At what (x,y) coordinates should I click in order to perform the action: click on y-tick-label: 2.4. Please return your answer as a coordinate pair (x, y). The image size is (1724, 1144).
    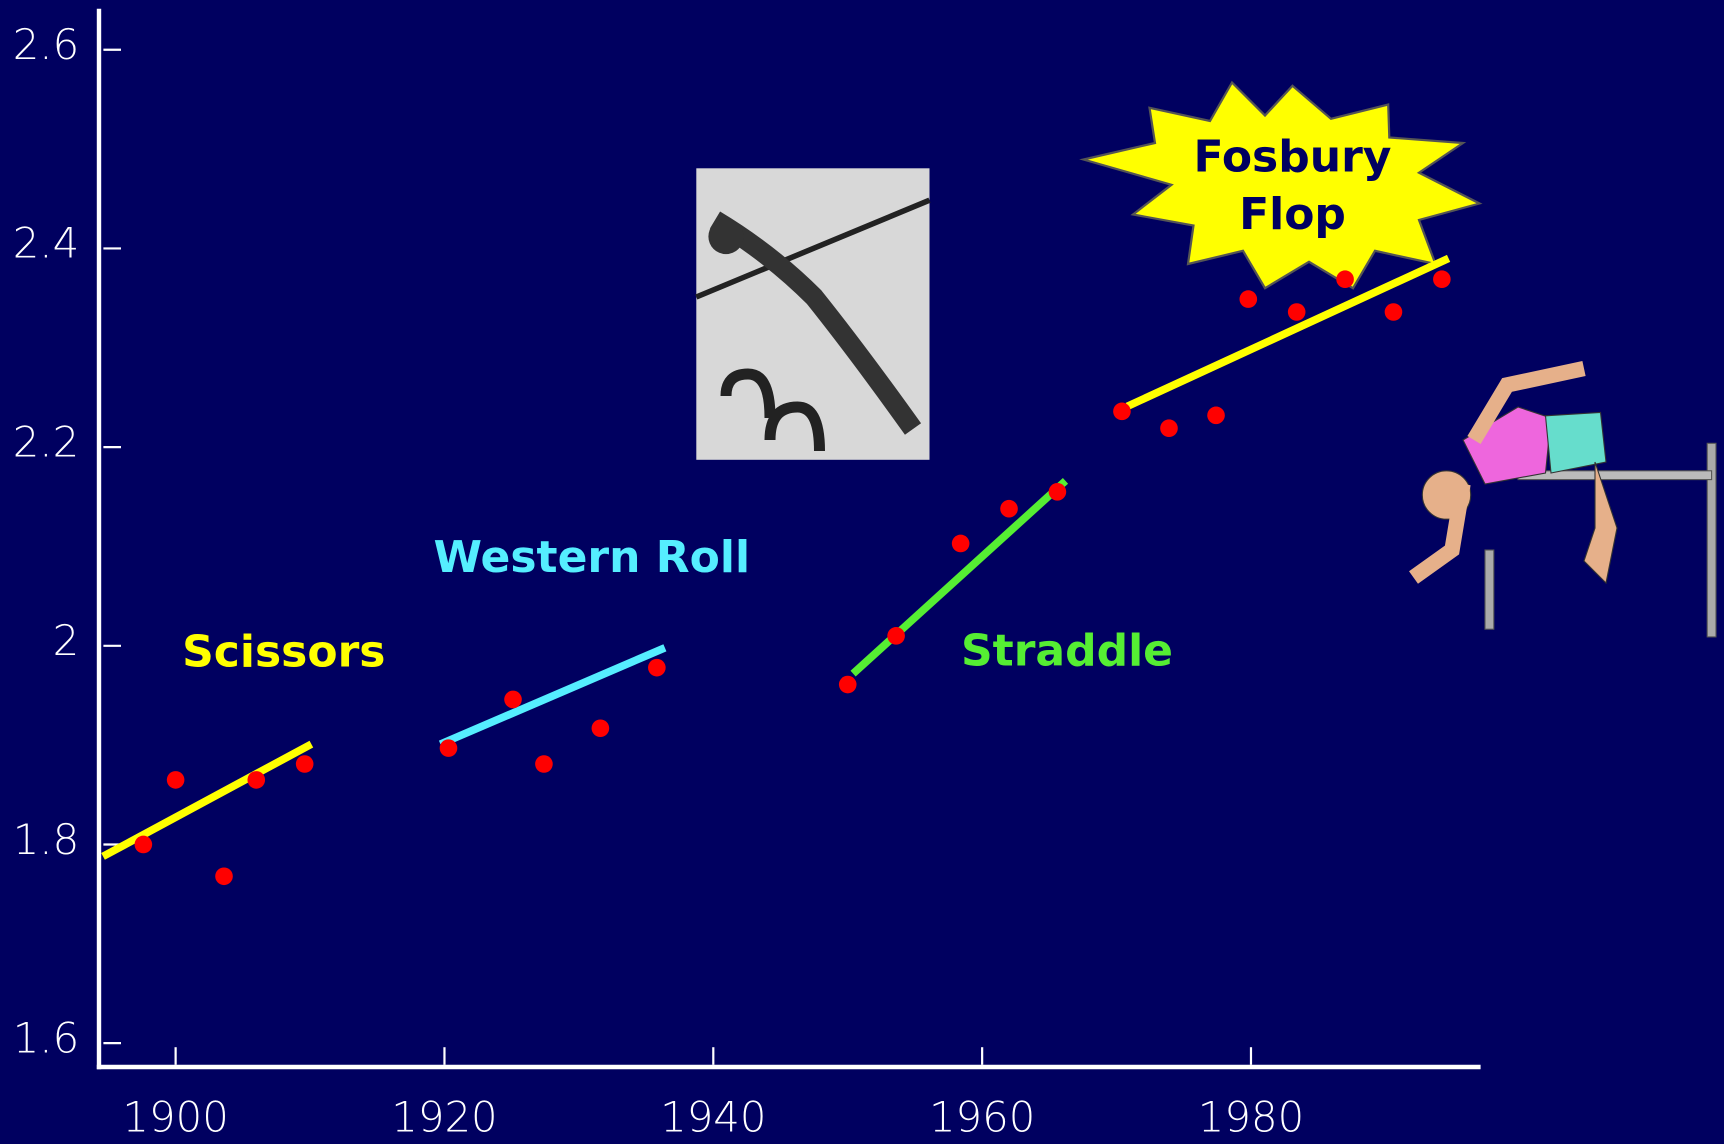
    Looking at the image, I should click on (46, 243).